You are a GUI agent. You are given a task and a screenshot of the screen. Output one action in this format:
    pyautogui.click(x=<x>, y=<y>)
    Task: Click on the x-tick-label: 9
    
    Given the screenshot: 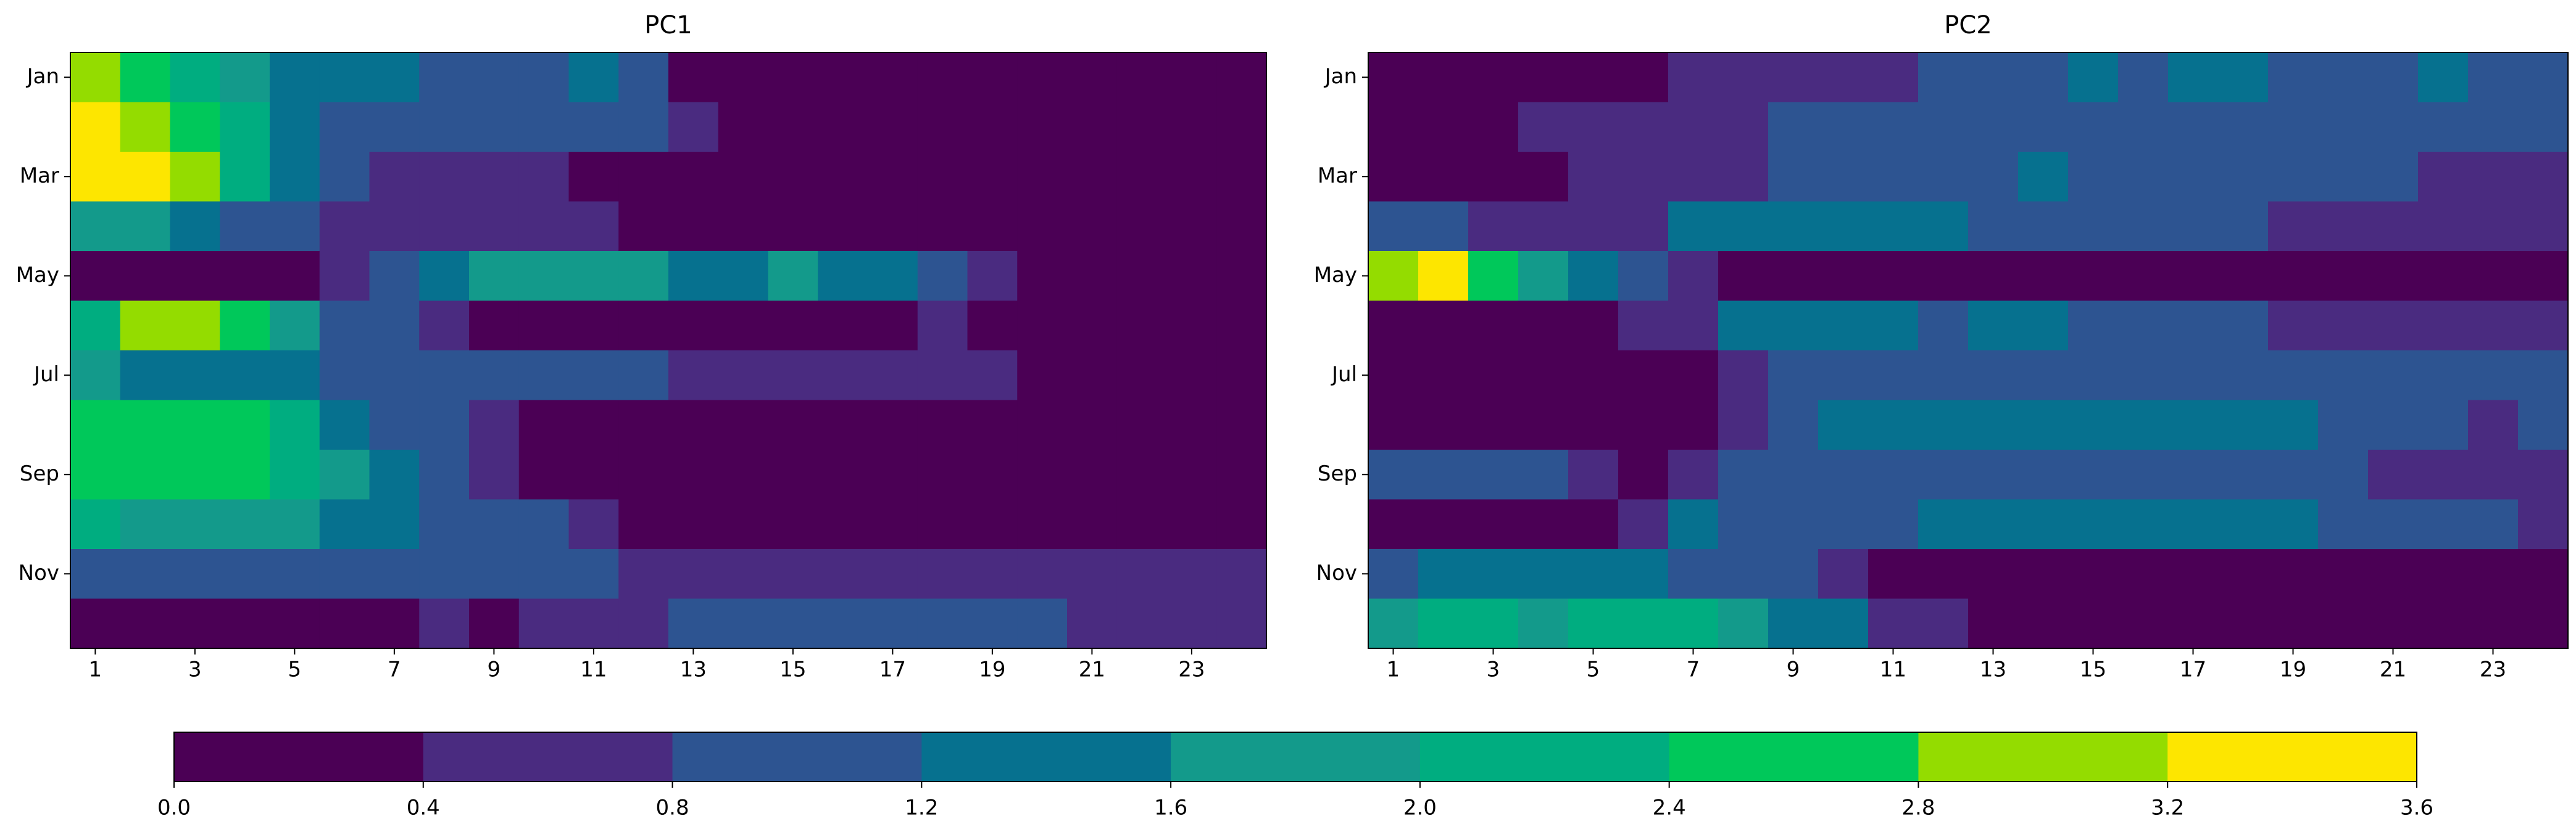 What is the action you would take?
    pyautogui.click(x=1793, y=670)
    